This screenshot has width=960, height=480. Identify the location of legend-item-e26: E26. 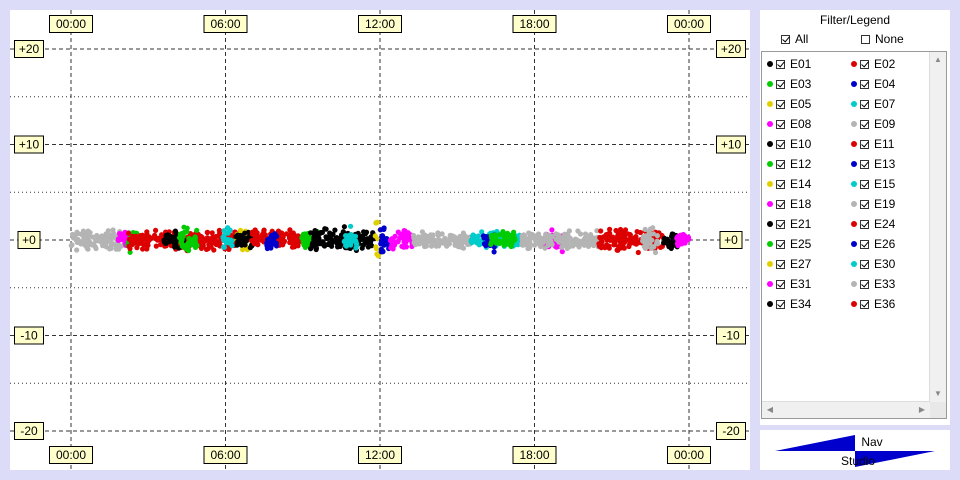
(873, 244).